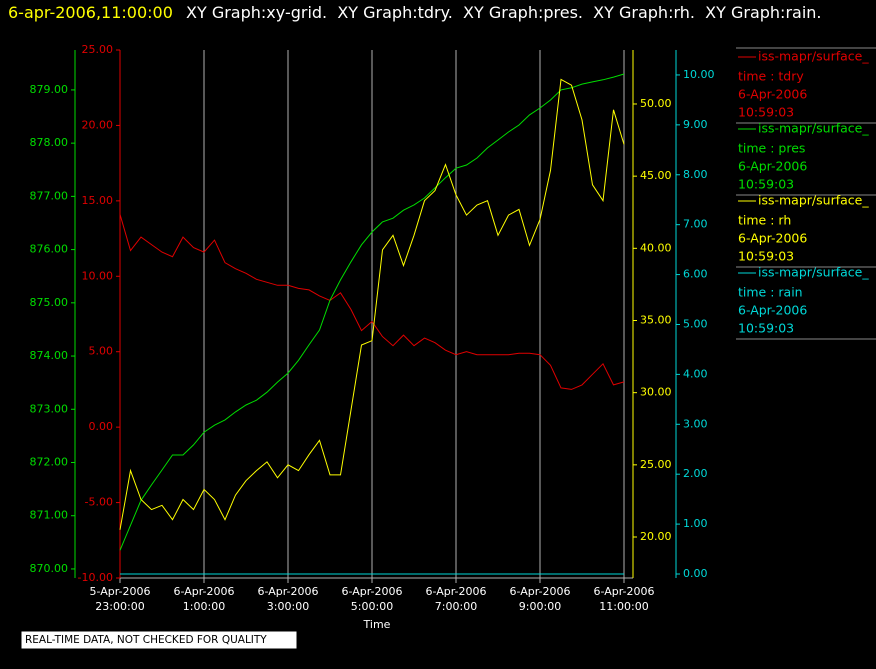 The image size is (876, 669). Describe the element at coordinates (49, 249) in the screenshot. I see `y-tick-label: 876.00` at that location.